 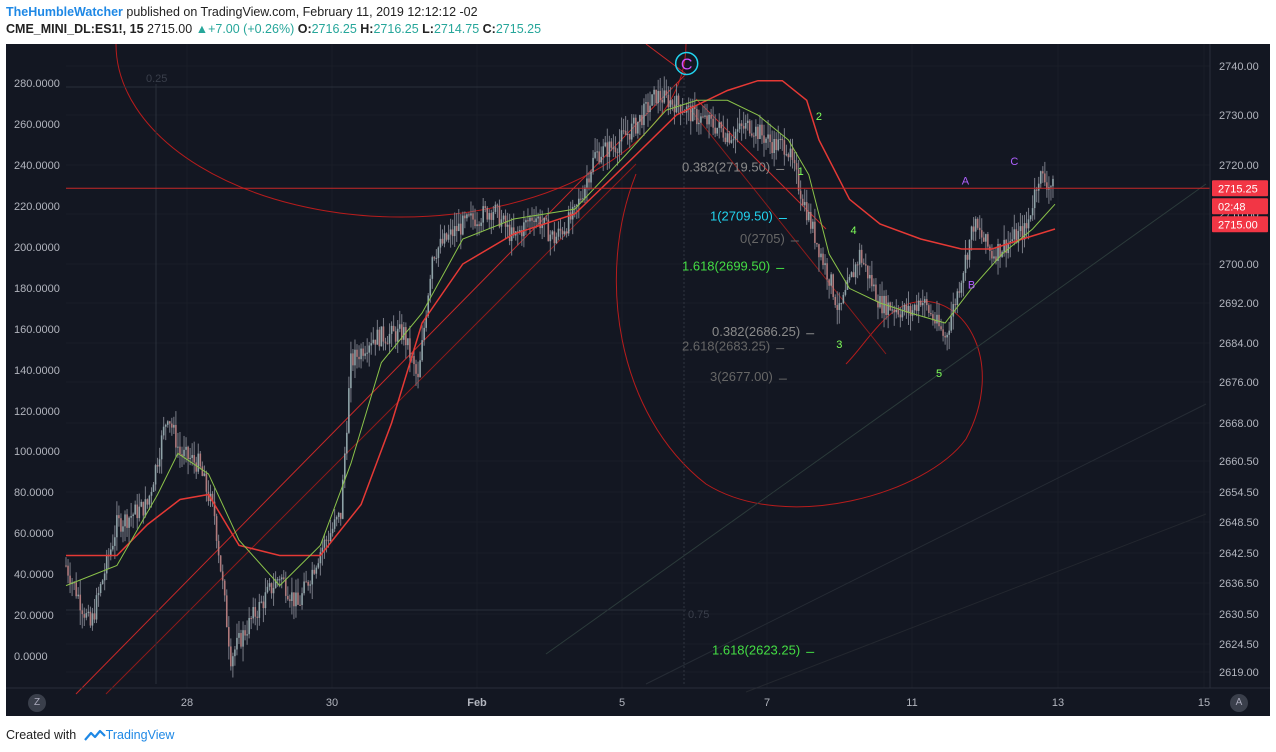 What do you see at coordinates (1239, 304) in the screenshot?
I see `right-axis-tick: 2692.00` at bounding box center [1239, 304].